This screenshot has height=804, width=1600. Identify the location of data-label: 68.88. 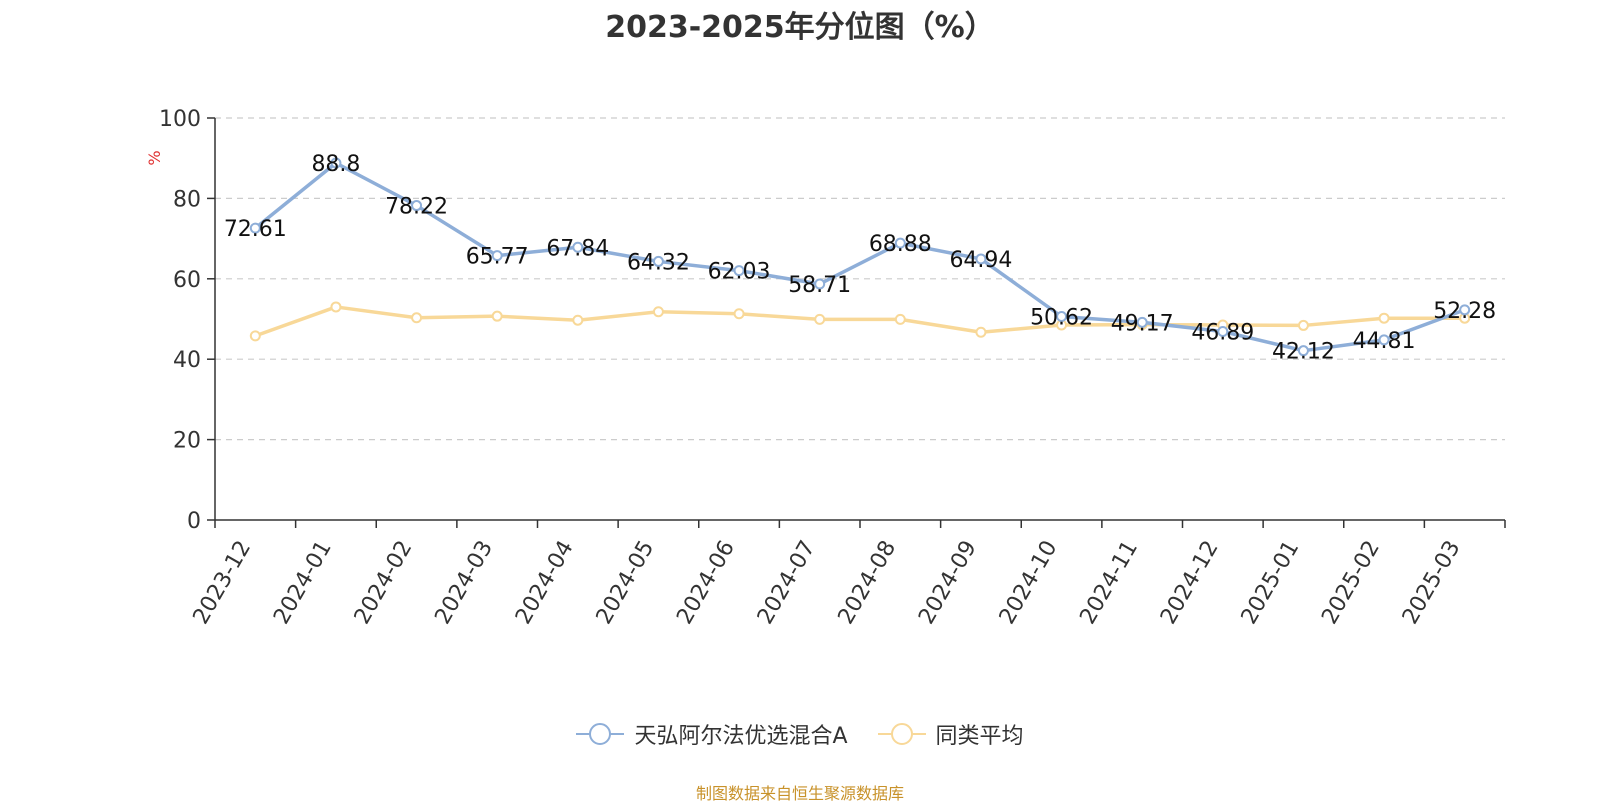
(900, 244).